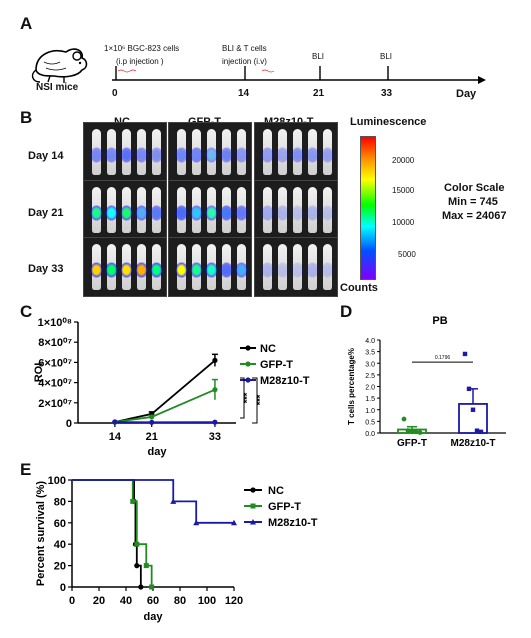 This screenshot has width=531, height=638. What do you see at coordinates (153, 501) in the screenshot?
I see `survival-curve` at bounding box center [153, 501].